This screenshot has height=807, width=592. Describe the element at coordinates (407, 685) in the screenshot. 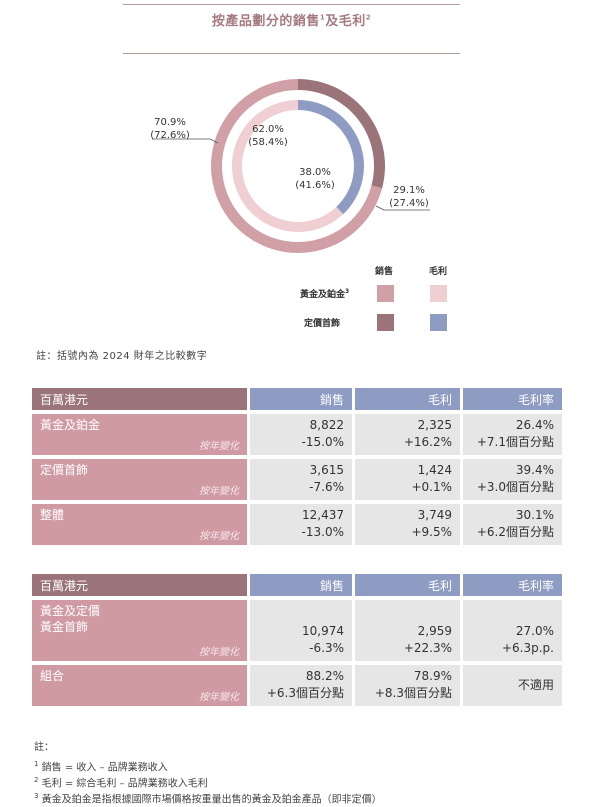

I see `table-cell-margin: 78.9% +8.3個百分點` at that location.